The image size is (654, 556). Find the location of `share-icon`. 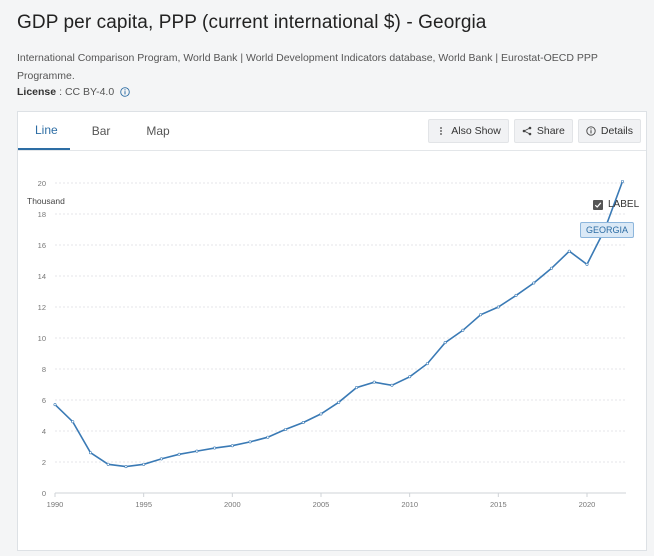

share-icon is located at coordinates (527, 131).